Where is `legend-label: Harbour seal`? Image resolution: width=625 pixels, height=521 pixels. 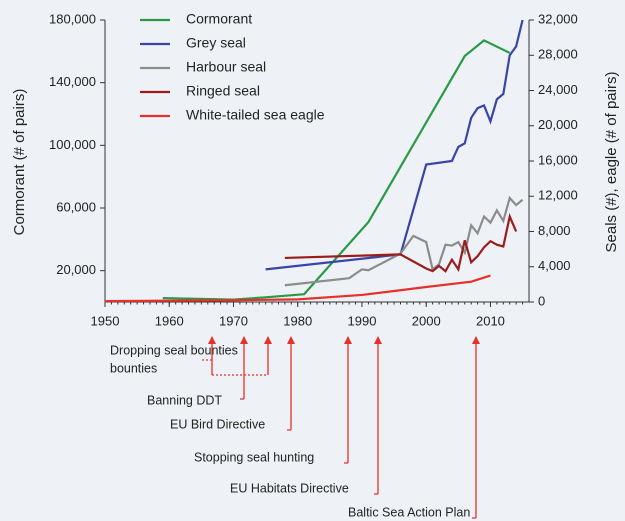
legend-label: Harbour seal is located at coordinates (226, 67).